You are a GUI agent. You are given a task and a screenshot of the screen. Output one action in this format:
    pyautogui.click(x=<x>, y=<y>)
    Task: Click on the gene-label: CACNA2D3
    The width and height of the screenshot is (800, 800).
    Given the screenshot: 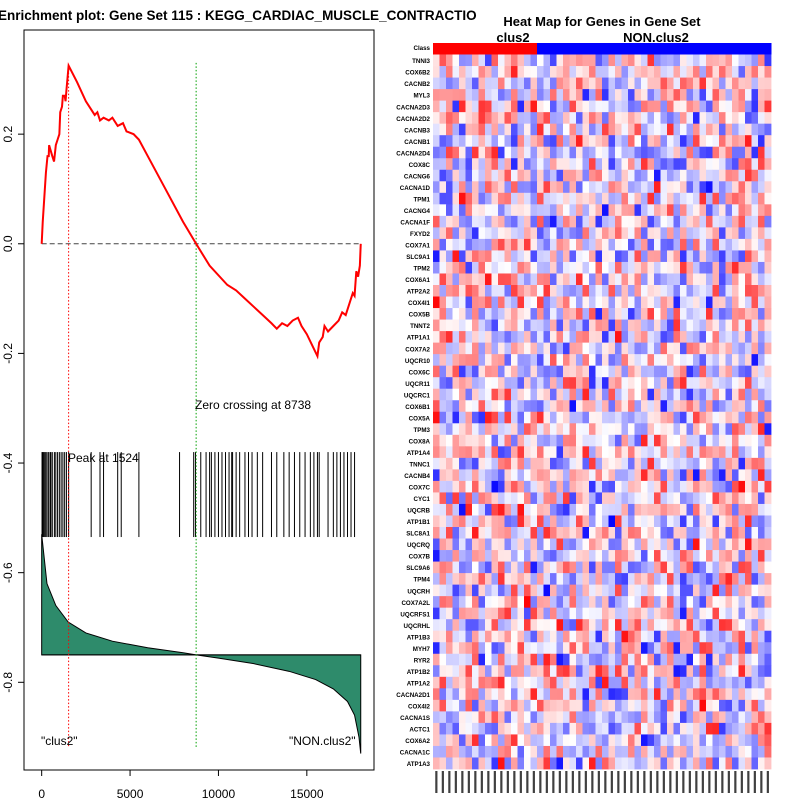 What is the action you would take?
    pyautogui.click(x=413, y=107)
    